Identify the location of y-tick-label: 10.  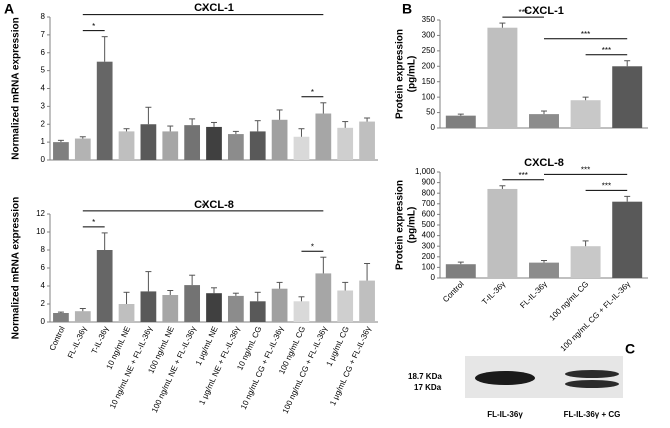
(40, 231).